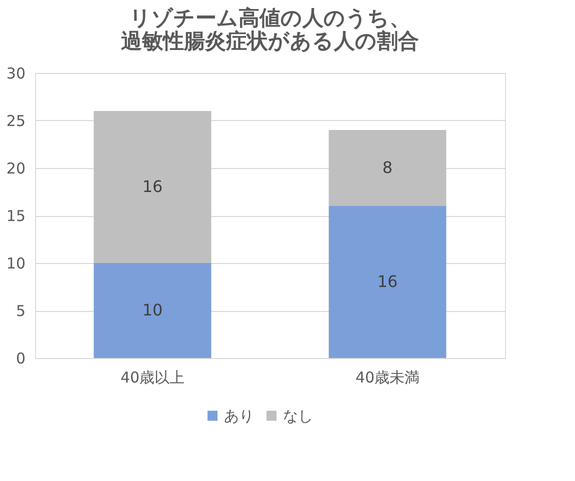  I want to click on y-tick-label: 0, so click(21, 359).